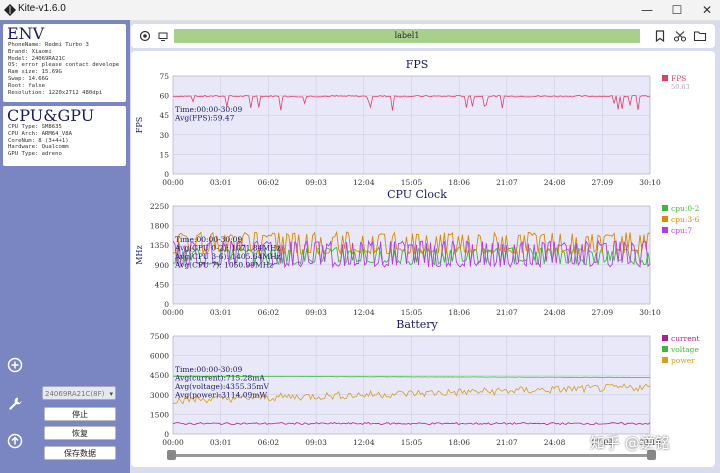  I want to click on add-icon, so click(15, 365).